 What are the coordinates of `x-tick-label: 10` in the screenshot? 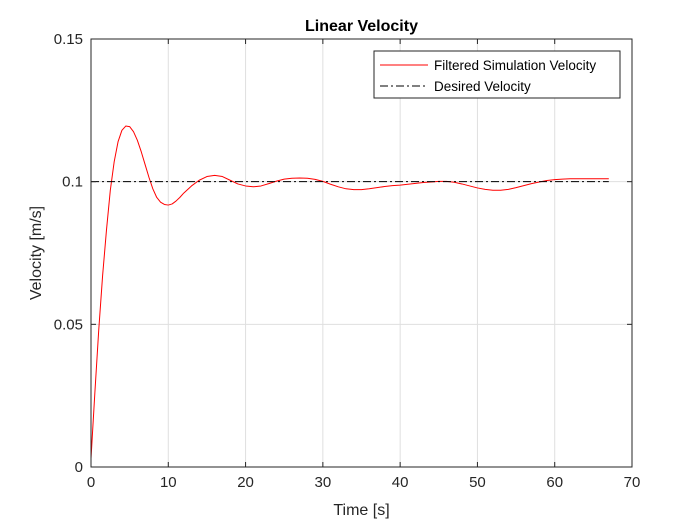 It's located at (168, 482).